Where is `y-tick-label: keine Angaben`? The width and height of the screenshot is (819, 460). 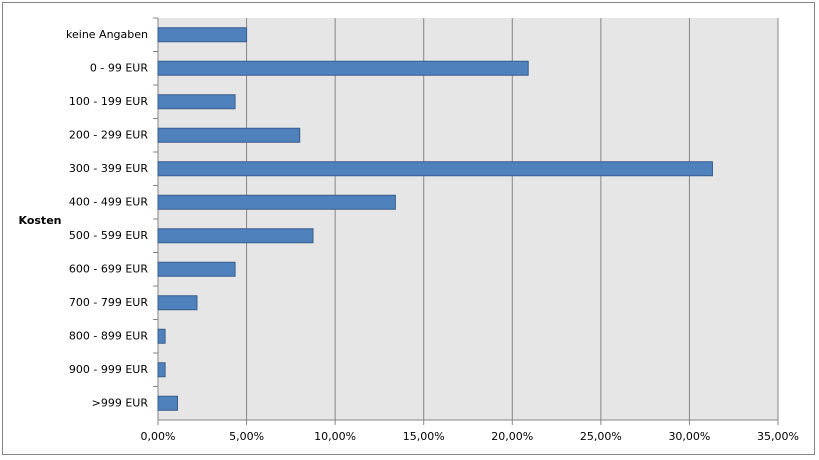 y-tick-label: keine Angaben is located at coordinates (107, 34).